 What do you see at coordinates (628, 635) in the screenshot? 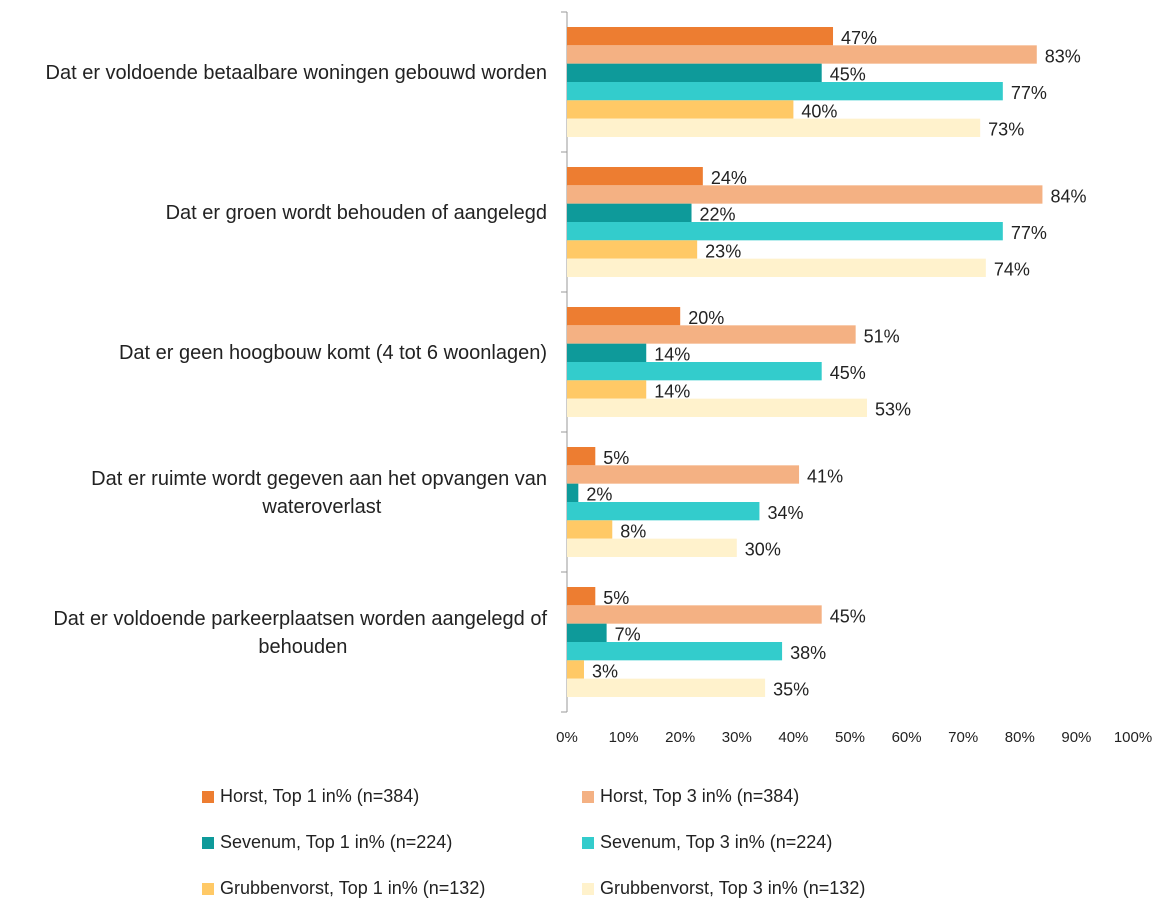
I see `value-label: 7%` at bounding box center [628, 635].